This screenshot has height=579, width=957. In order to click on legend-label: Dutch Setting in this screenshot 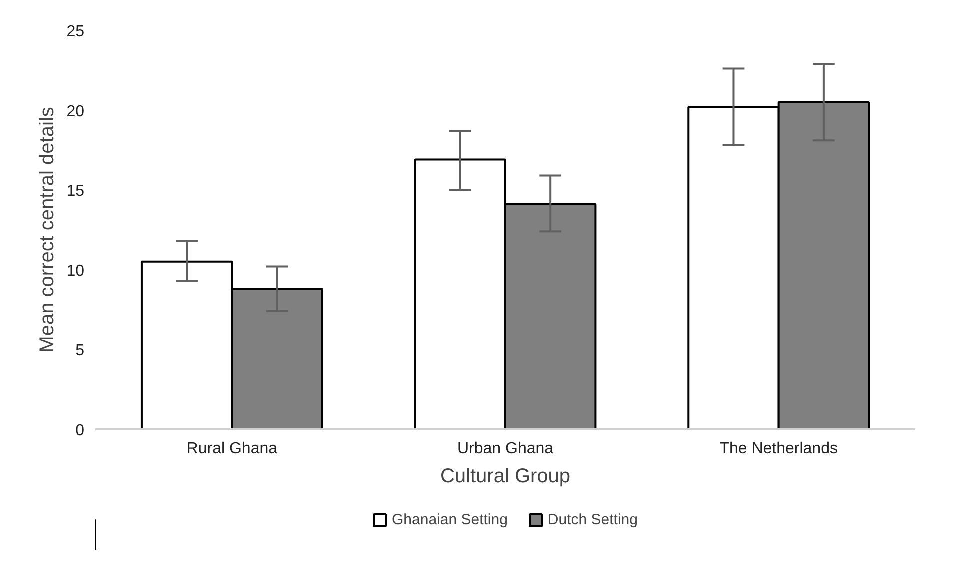, I will do `click(593, 520)`.